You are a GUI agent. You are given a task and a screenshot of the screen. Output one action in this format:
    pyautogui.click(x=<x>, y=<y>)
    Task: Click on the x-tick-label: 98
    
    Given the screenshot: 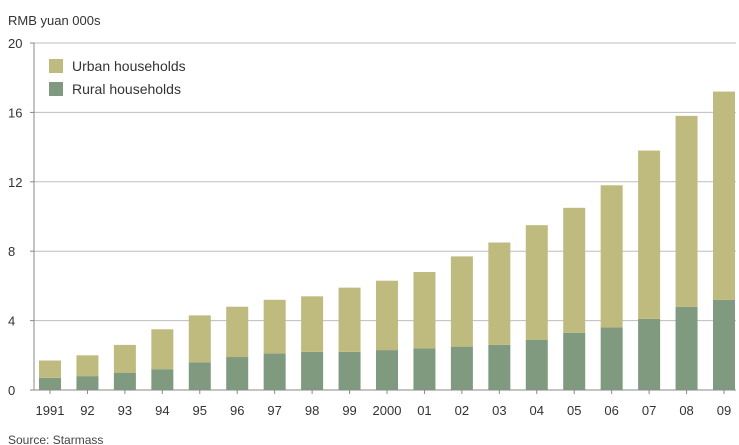 What is the action you would take?
    pyautogui.click(x=312, y=410)
    